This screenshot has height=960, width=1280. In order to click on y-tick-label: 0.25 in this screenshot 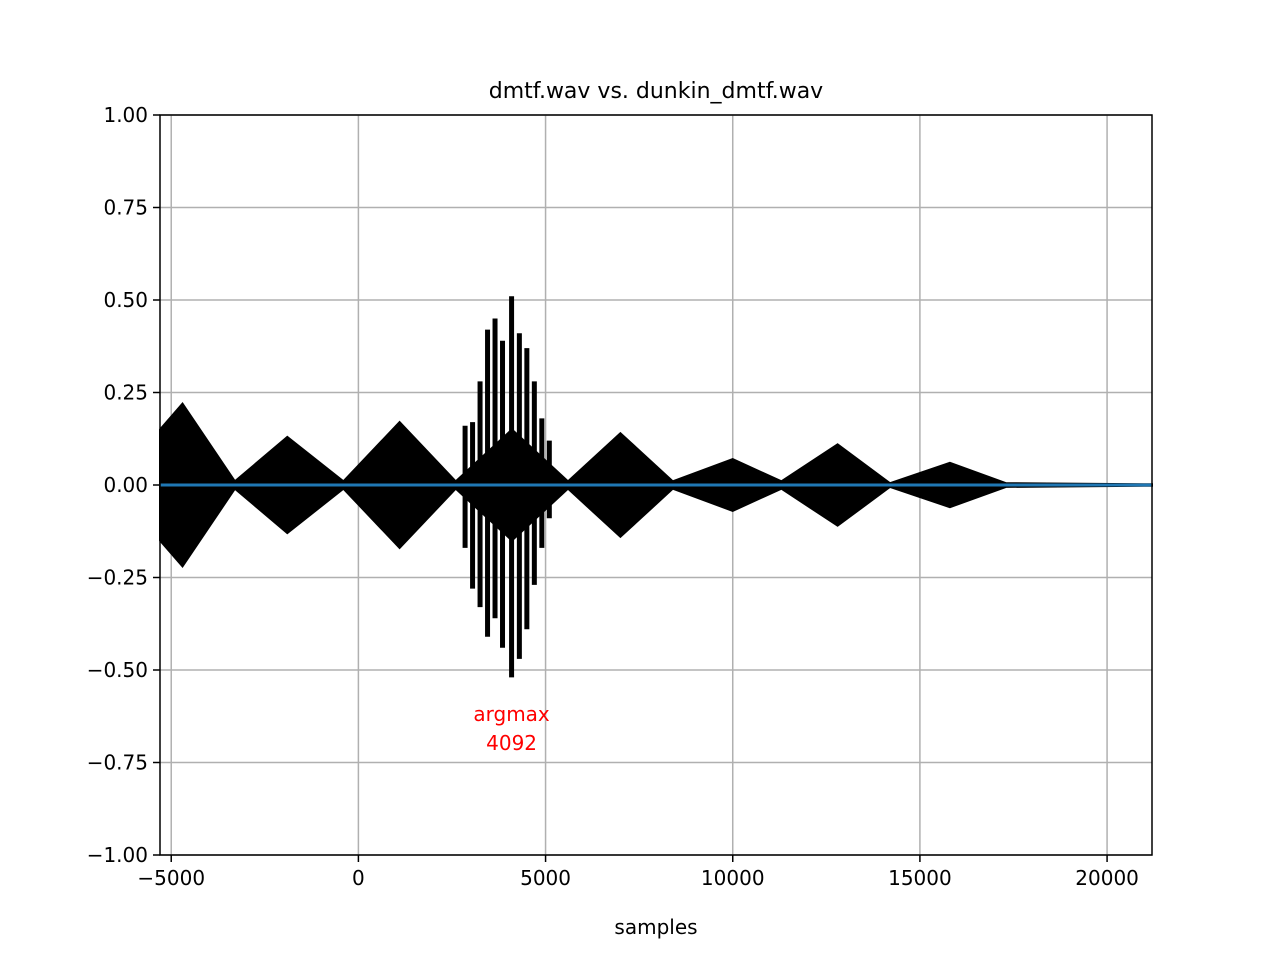, I will do `click(125, 393)`.